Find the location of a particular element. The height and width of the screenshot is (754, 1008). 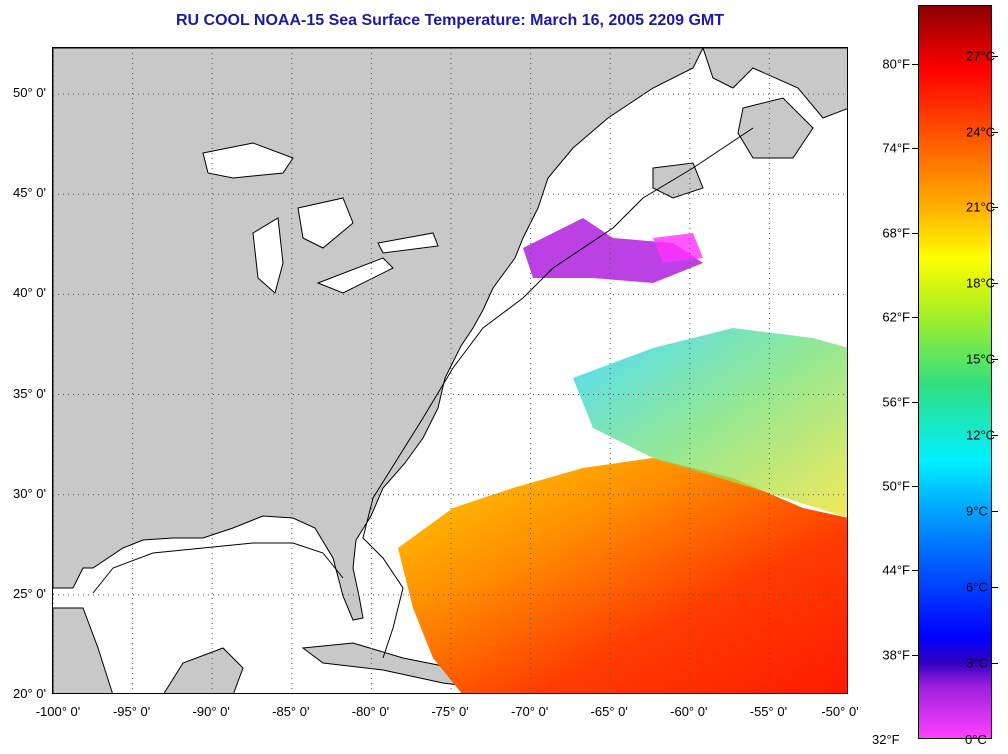

celsius-tick-label: 3°C is located at coordinates (977, 663).